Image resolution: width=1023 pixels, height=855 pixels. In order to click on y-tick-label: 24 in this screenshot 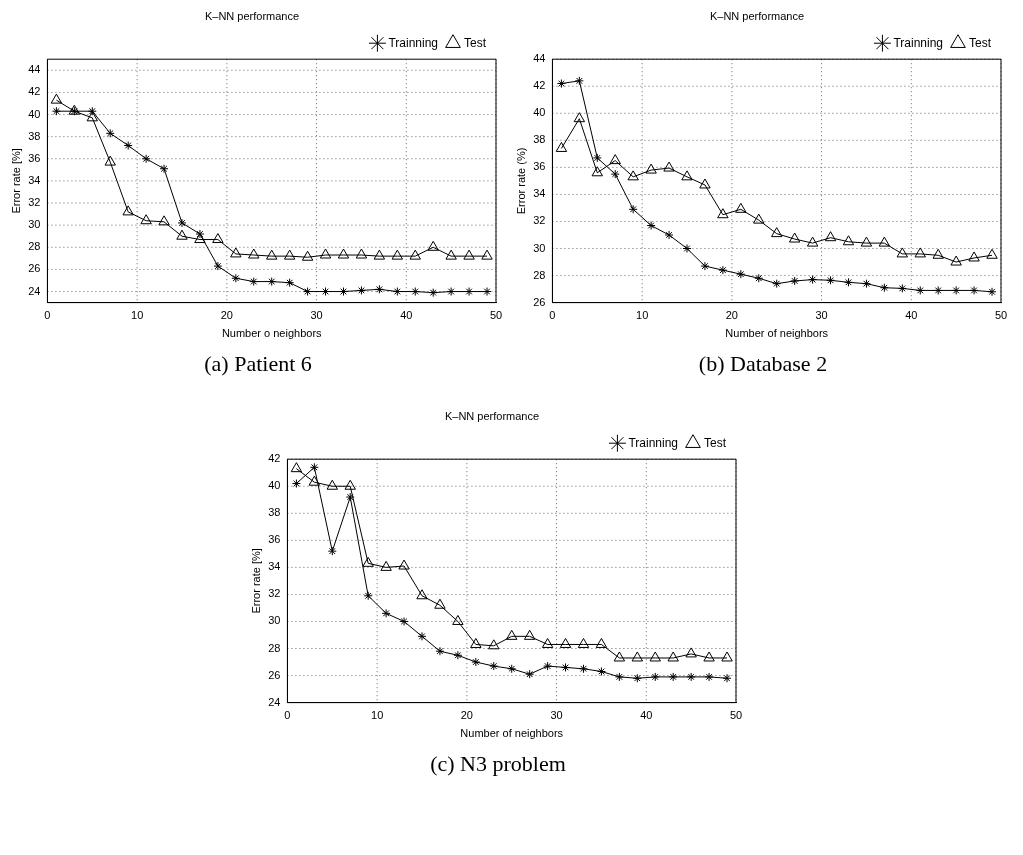, I will do `click(274, 701)`.